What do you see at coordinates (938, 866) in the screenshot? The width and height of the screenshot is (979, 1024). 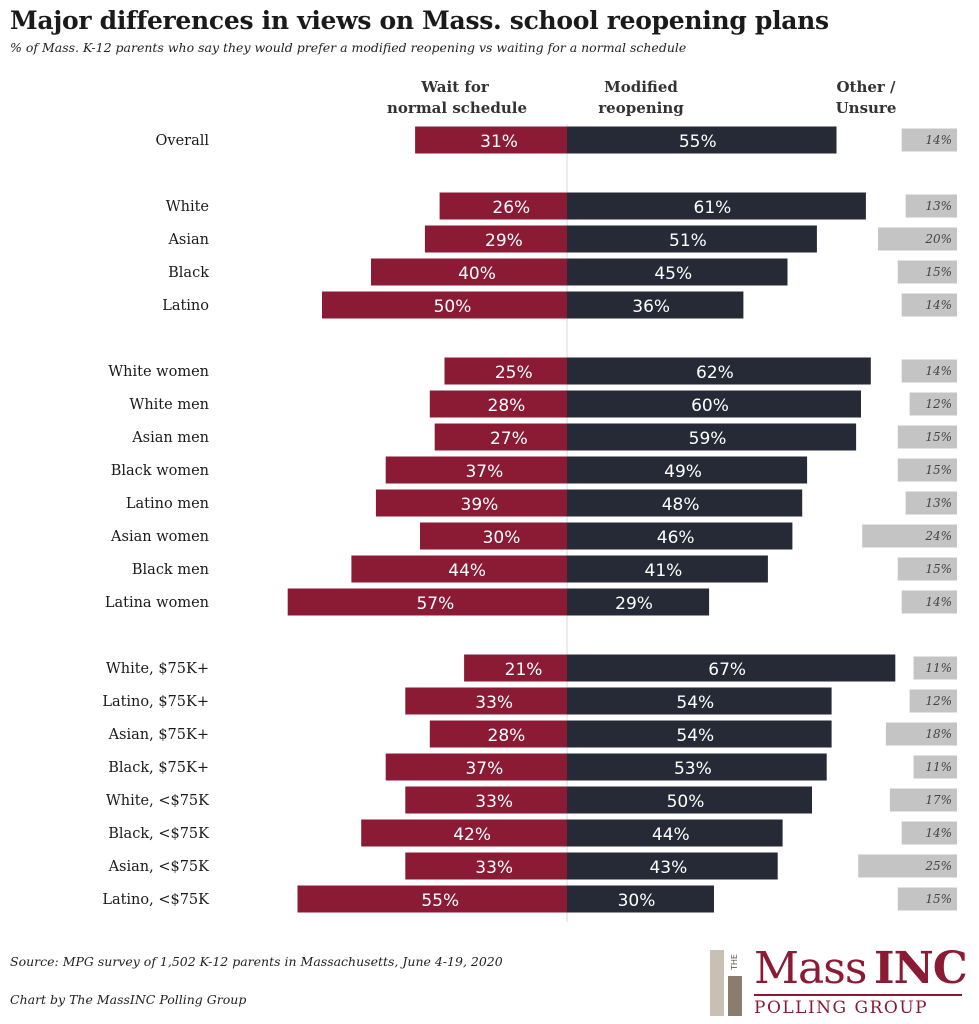 I see `bar-other-label: 25%` at bounding box center [938, 866].